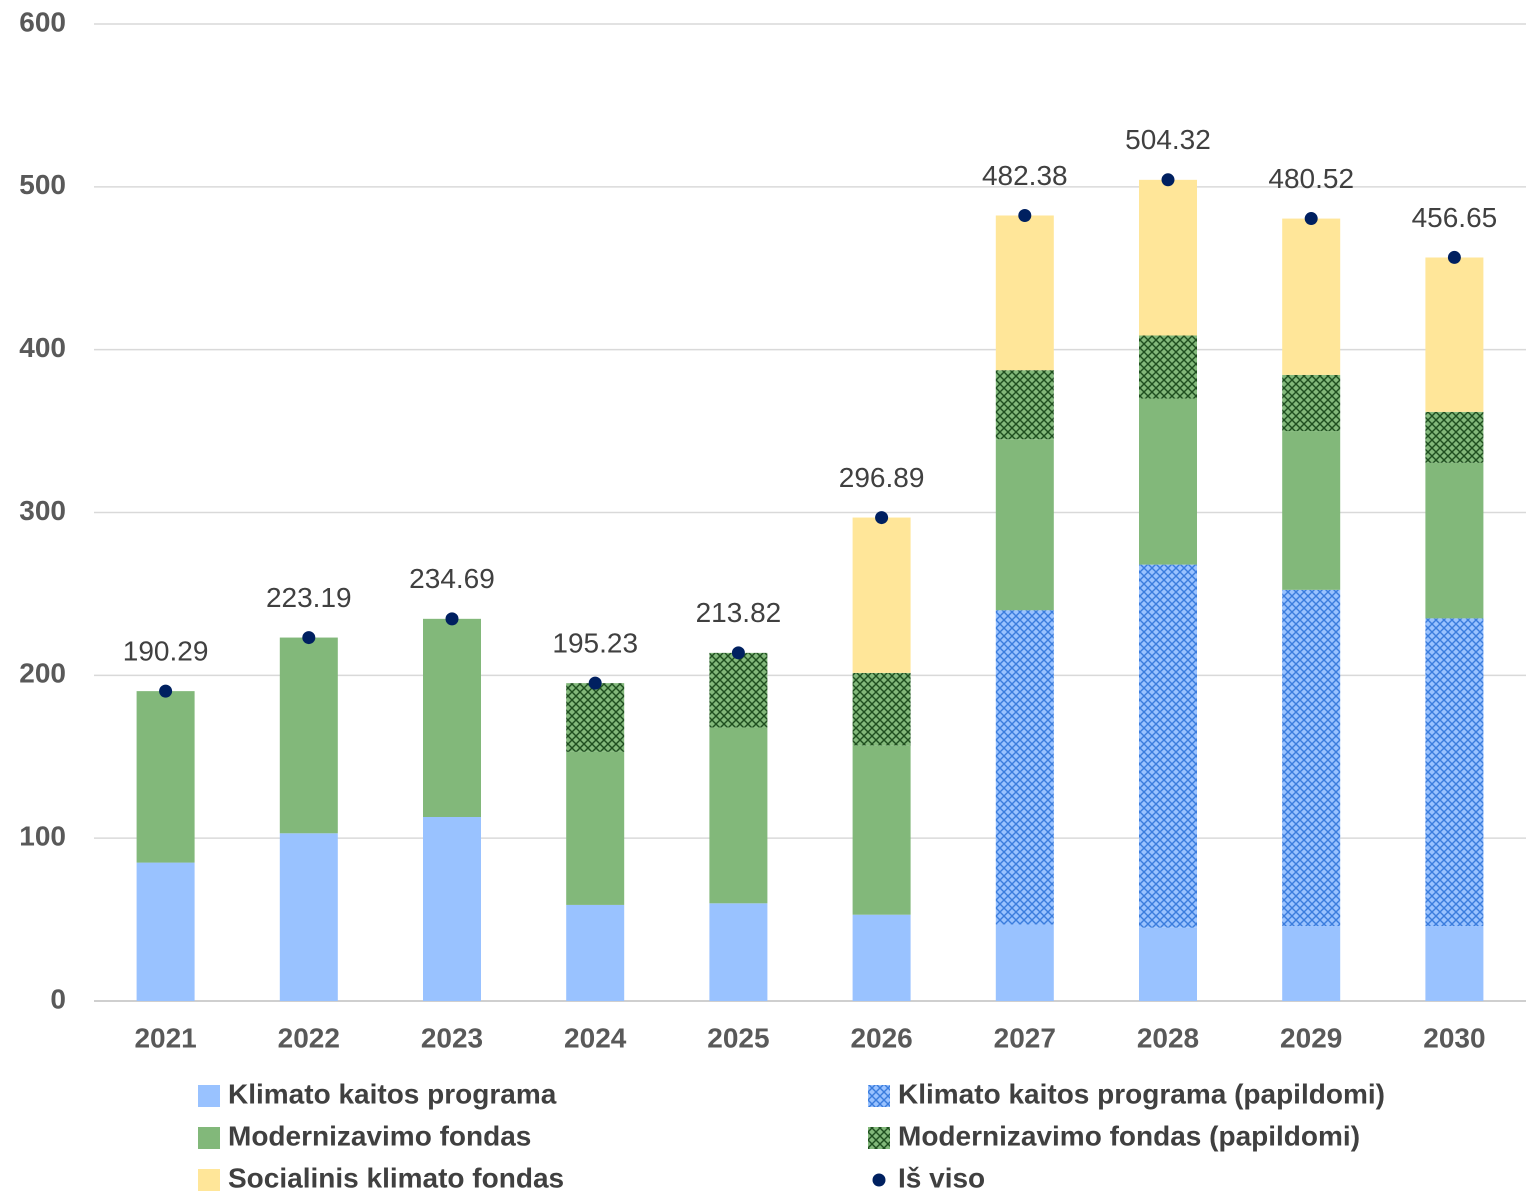 This screenshot has height=1193, width=1526. I want to click on x-tick-label: 2028, so click(1168, 1037).